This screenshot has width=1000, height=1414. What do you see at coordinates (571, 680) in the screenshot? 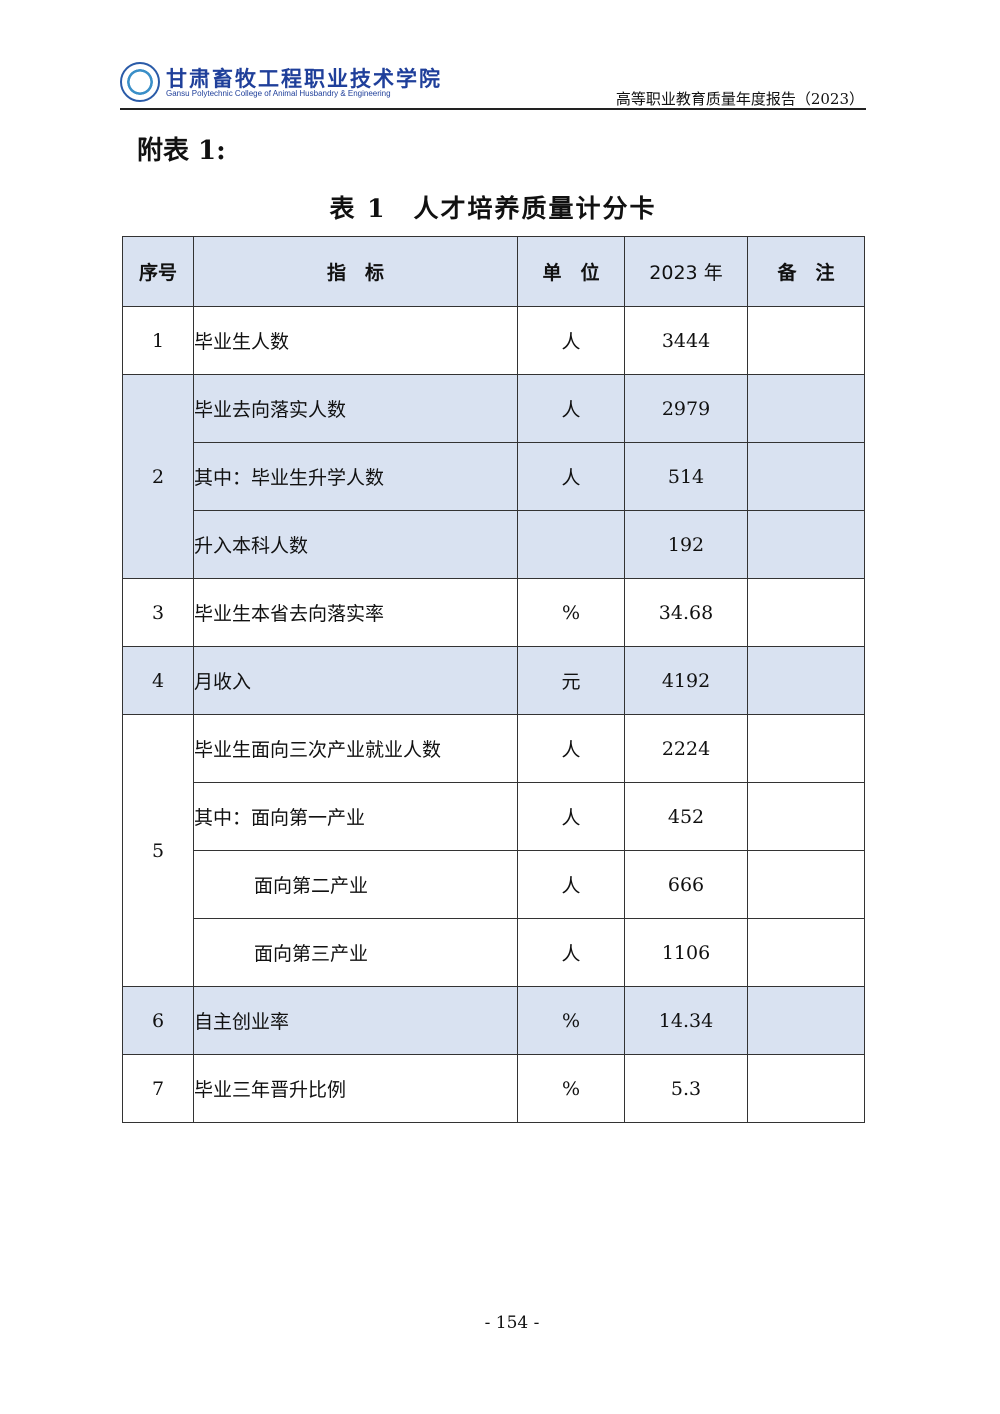
I see `cell-unit: 元` at bounding box center [571, 680].